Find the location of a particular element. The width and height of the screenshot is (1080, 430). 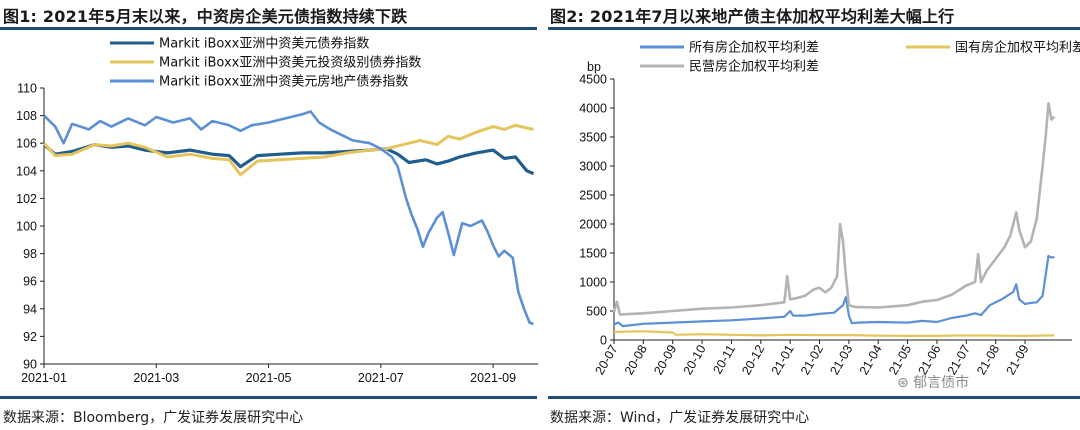

y-tick-label: 3000 is located at coordinates (593, 167).